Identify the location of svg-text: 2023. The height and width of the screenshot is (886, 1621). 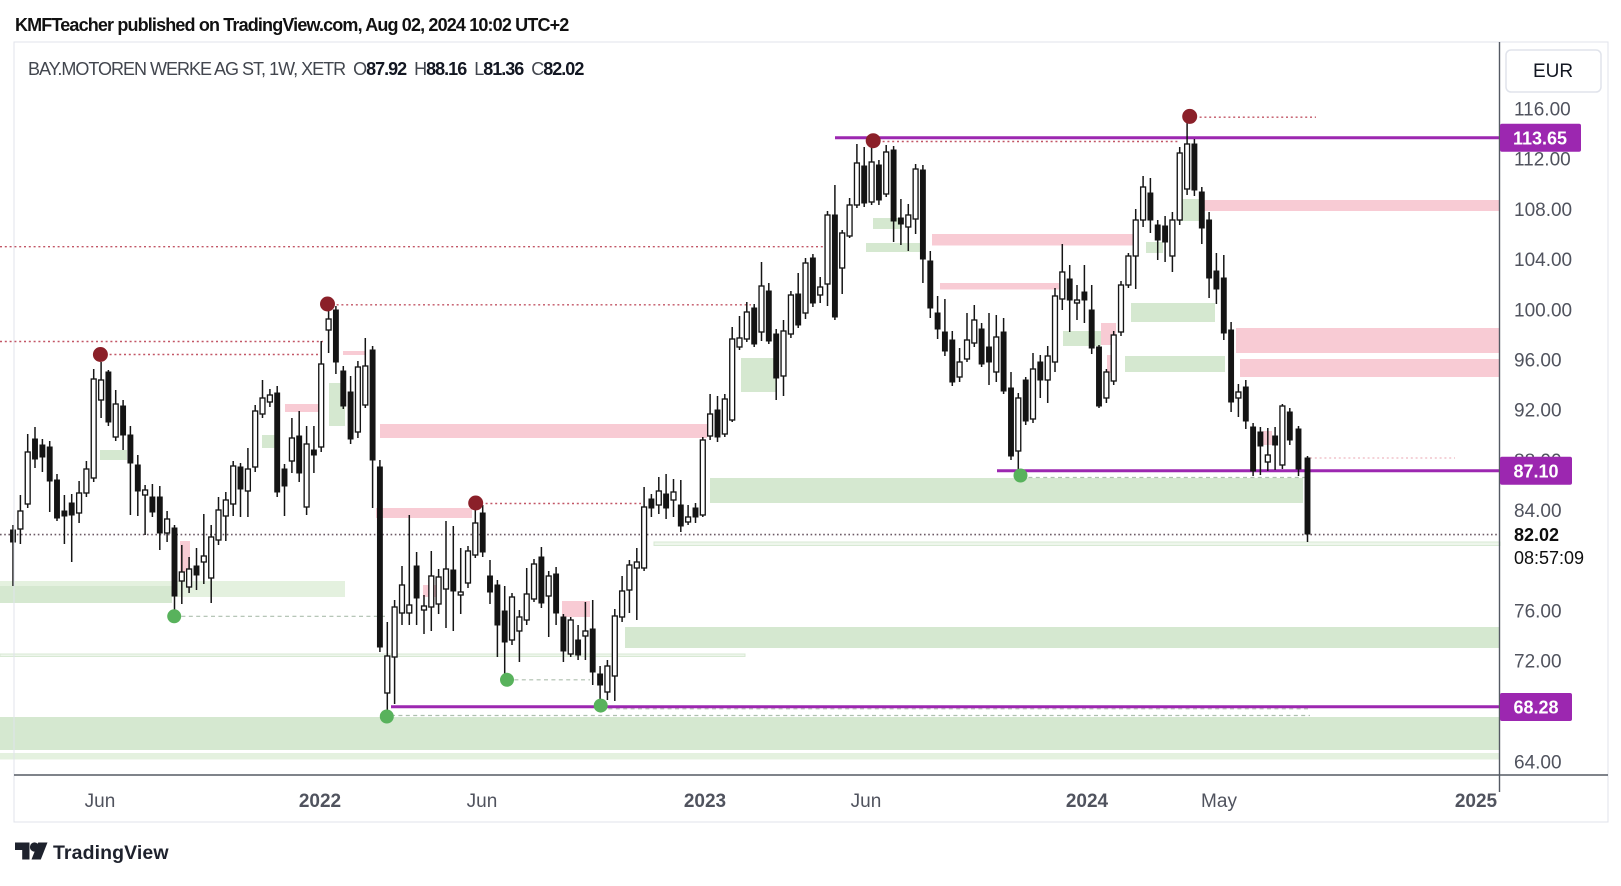
(705, 801).